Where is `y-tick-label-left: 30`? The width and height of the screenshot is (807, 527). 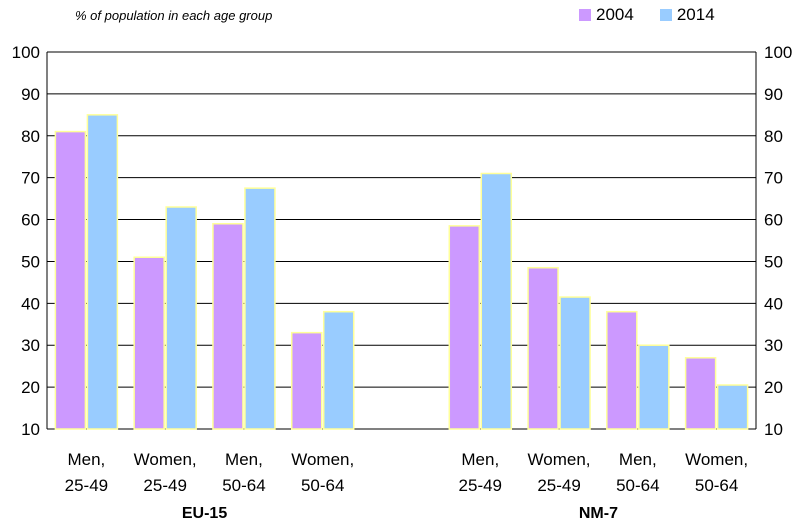 y-tick-label-left: 30 is located at coordinates (30, 345).